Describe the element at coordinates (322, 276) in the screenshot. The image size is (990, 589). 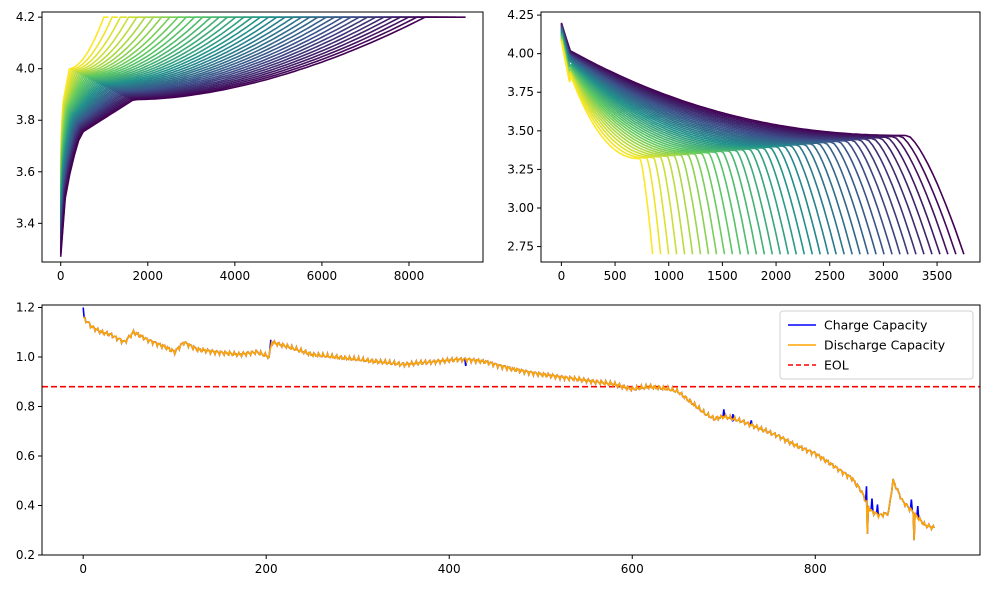
I see `charge-voltage-x-tick-label: 6000` at that location.